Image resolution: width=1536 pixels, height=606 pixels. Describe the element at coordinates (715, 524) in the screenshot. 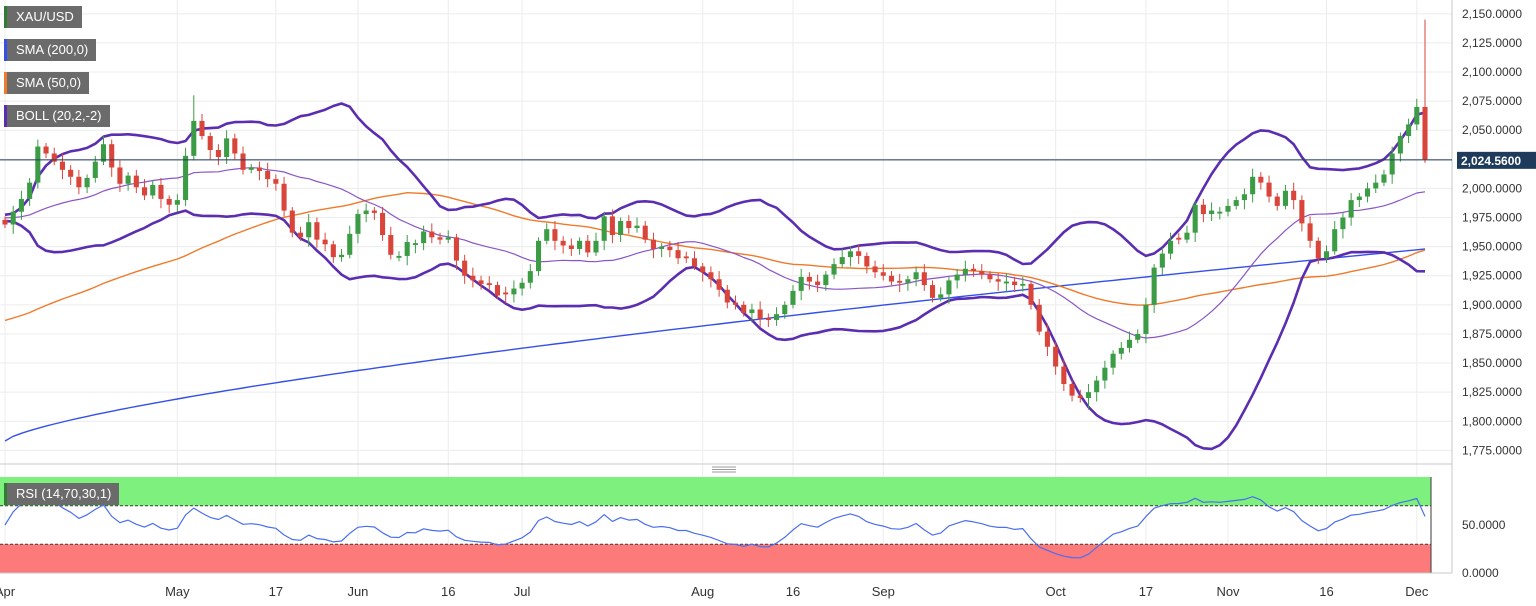

I see `rsi-line` at that location.